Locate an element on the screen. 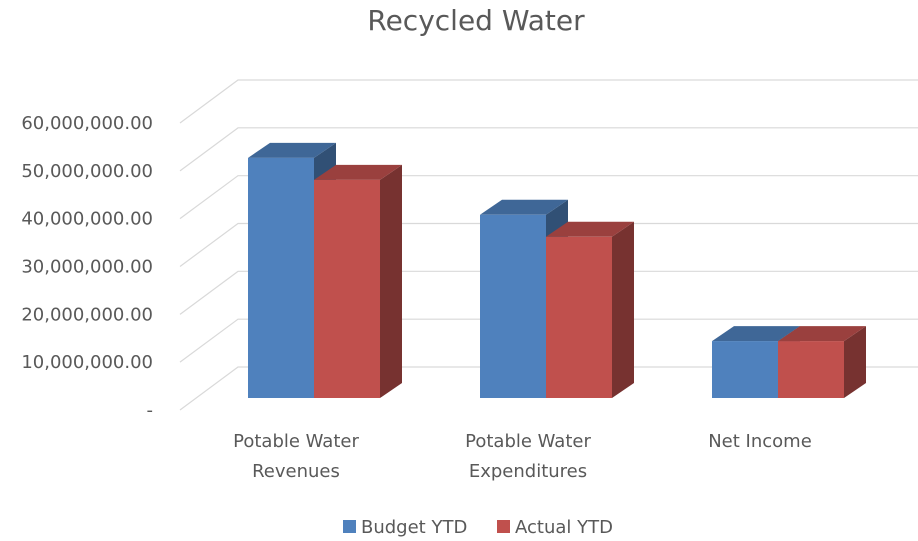  legend-label: Budget YTD is located at coordinates (414, 527).